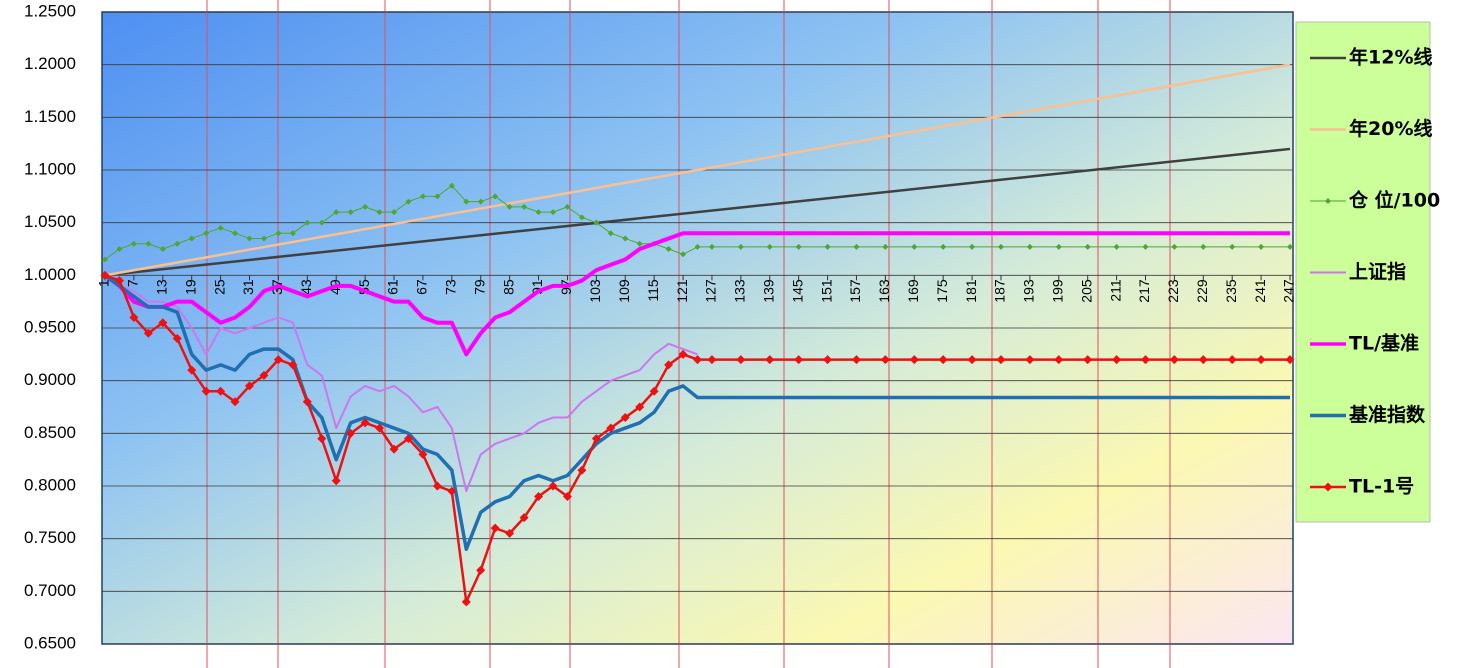  Describe the element at coordinates (50, 10) in the screenshot. I see `y-tick-label: 1.2500` at that location.